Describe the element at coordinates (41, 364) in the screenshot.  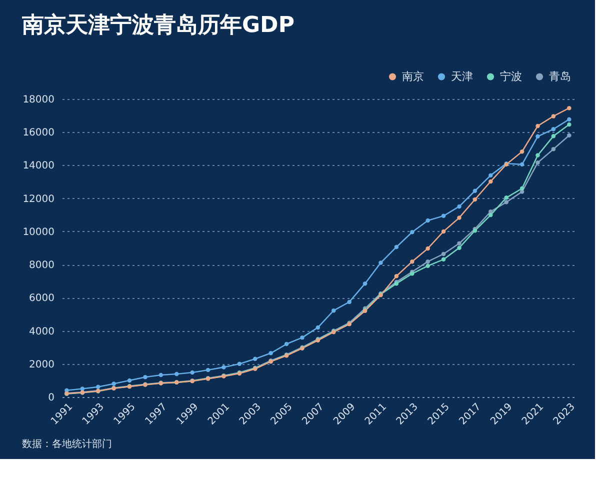
I see `y-tick-label: 2000` at that location.